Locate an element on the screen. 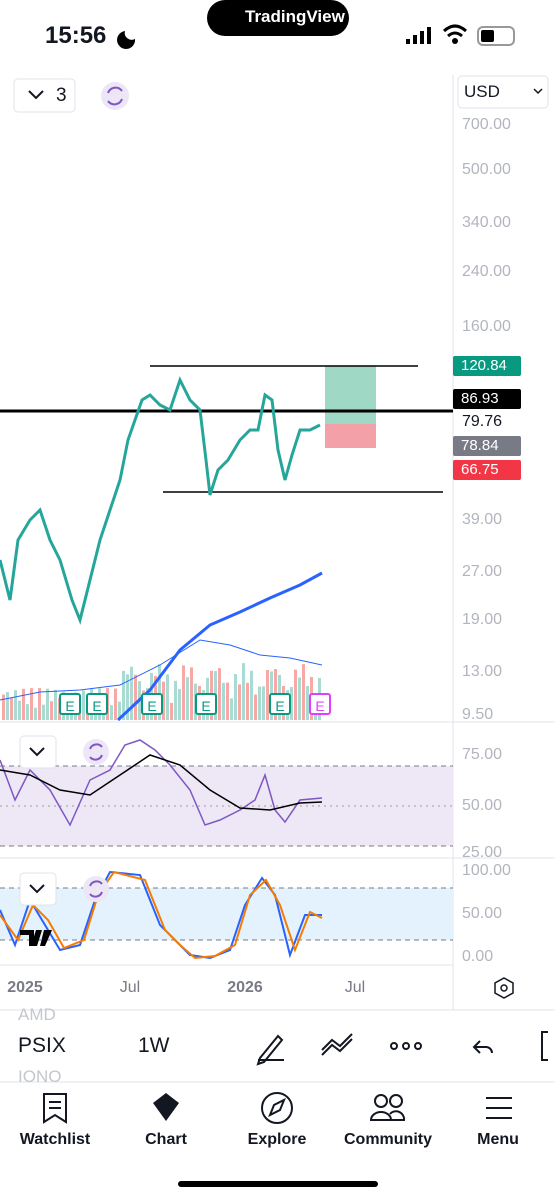 Image resolution: width=555 pixels, height=1200 pixels. settings-hex is located at coordinates (504, 988).